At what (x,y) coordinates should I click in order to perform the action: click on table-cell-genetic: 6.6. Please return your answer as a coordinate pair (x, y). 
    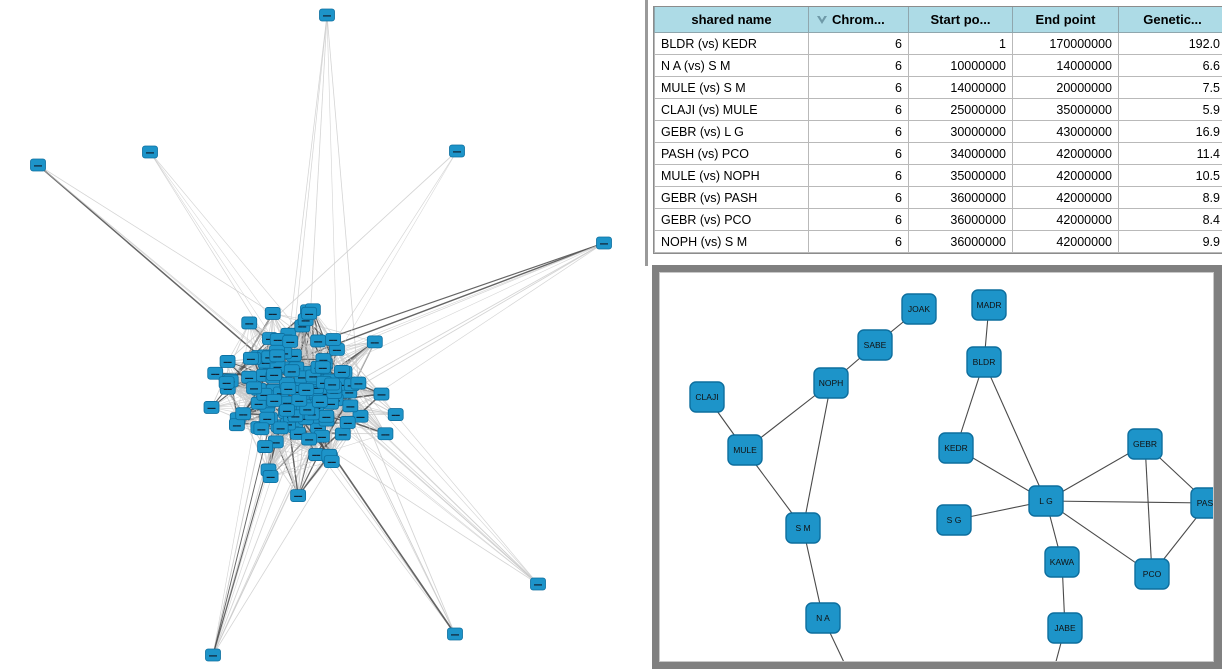
    Looking at the image, I should click on (1170, 65).